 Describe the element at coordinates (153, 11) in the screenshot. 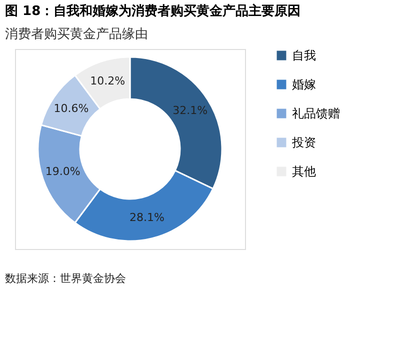

I see `chart-title: 图 18：自我和婚嫁为消费者购买黄金产品主要原因` at that location.